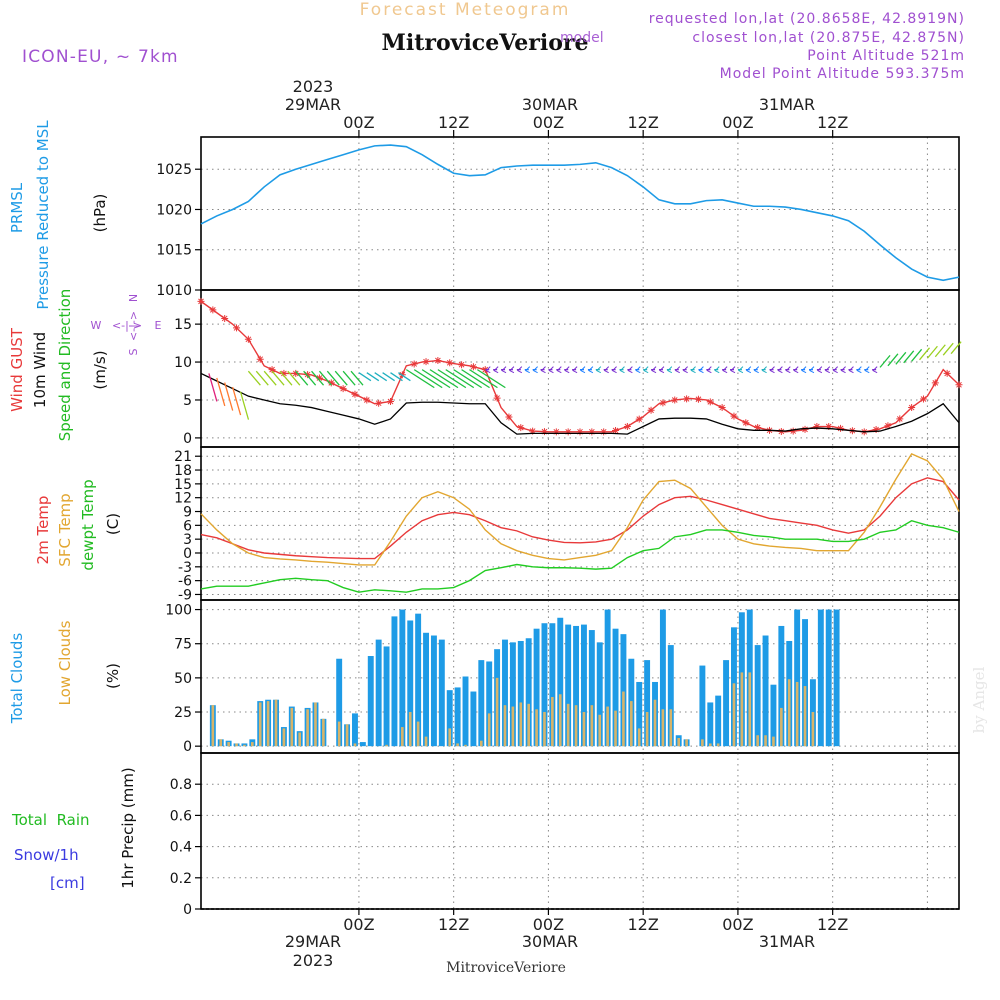  What do you see at coordinates (181, 785) in the screenshot?
I see `ytick-label: 0.8` at bounding box center [181, 785].